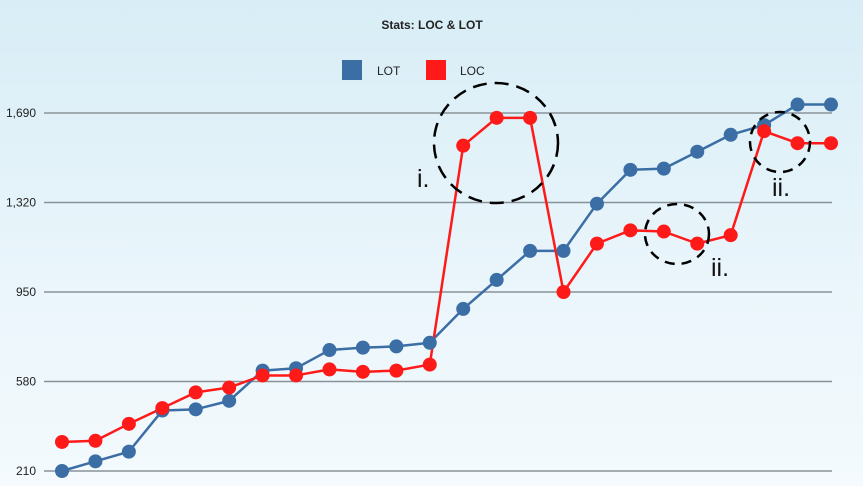 This screenshot has width=863, height=486. I want to click on annotation-label-i: i., so click(423, 179).